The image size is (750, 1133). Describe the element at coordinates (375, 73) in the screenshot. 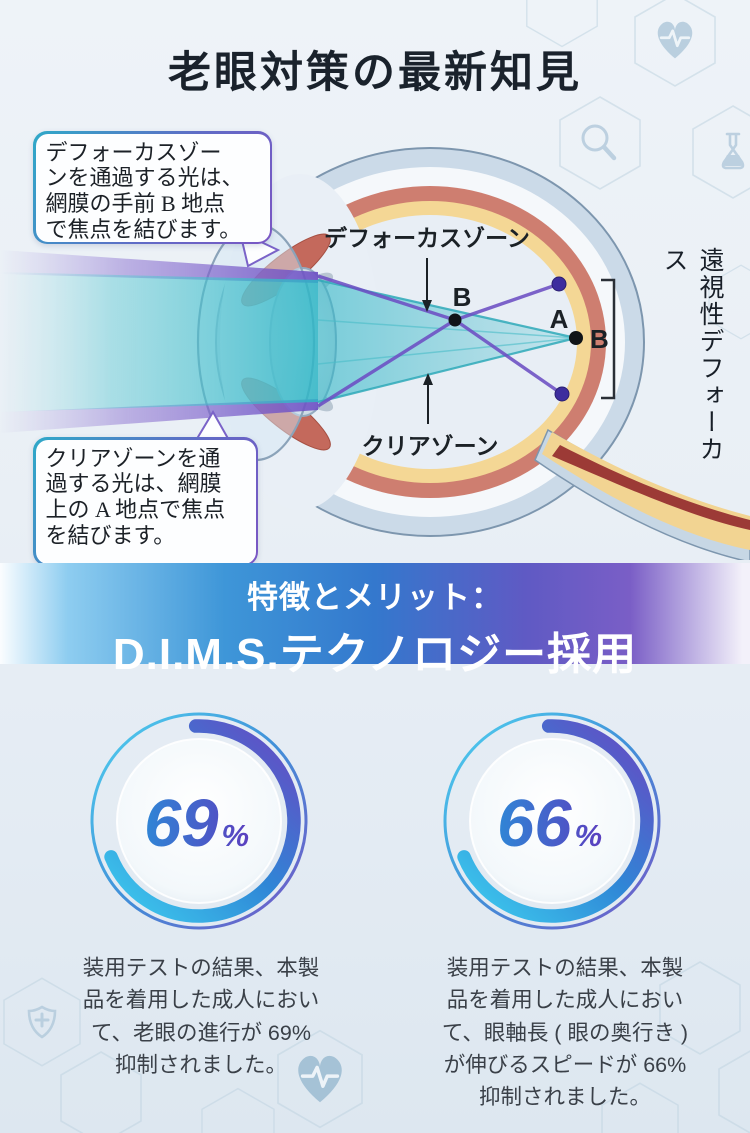

I see `page-title: 老眼対策の最新知見` at that location.